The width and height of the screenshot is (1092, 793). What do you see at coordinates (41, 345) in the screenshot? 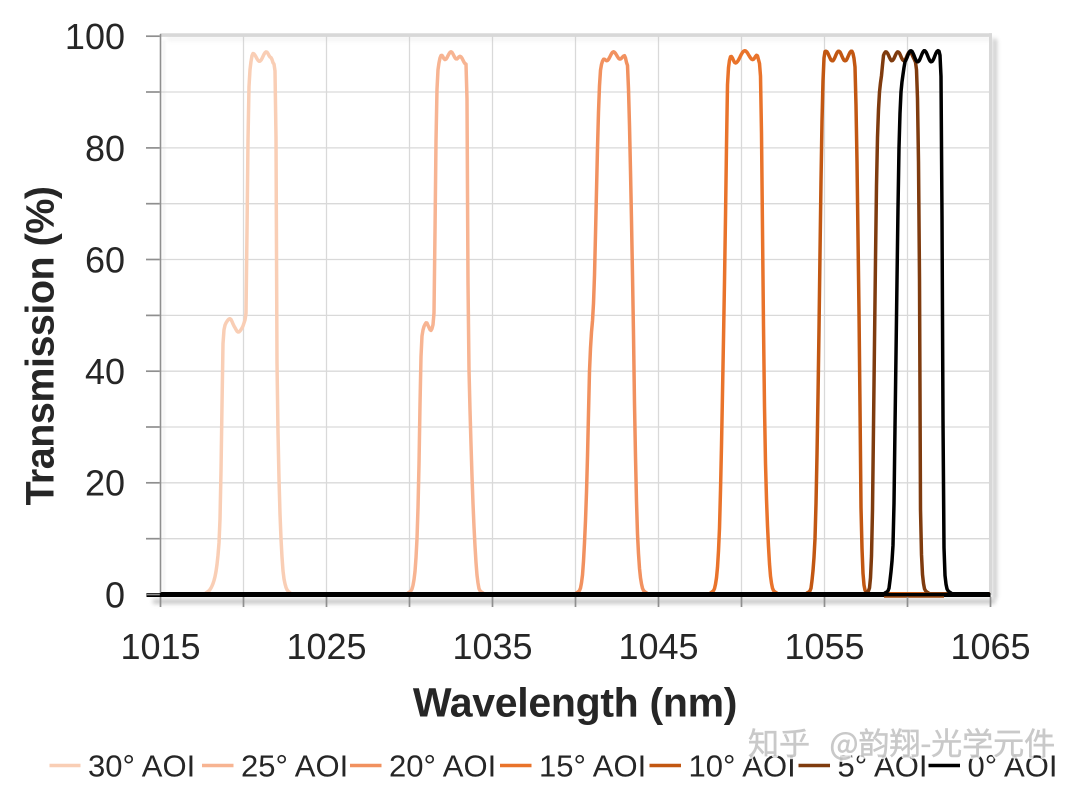
I see `svg-text: Transmission (%)` at bounding box center [41, 345].